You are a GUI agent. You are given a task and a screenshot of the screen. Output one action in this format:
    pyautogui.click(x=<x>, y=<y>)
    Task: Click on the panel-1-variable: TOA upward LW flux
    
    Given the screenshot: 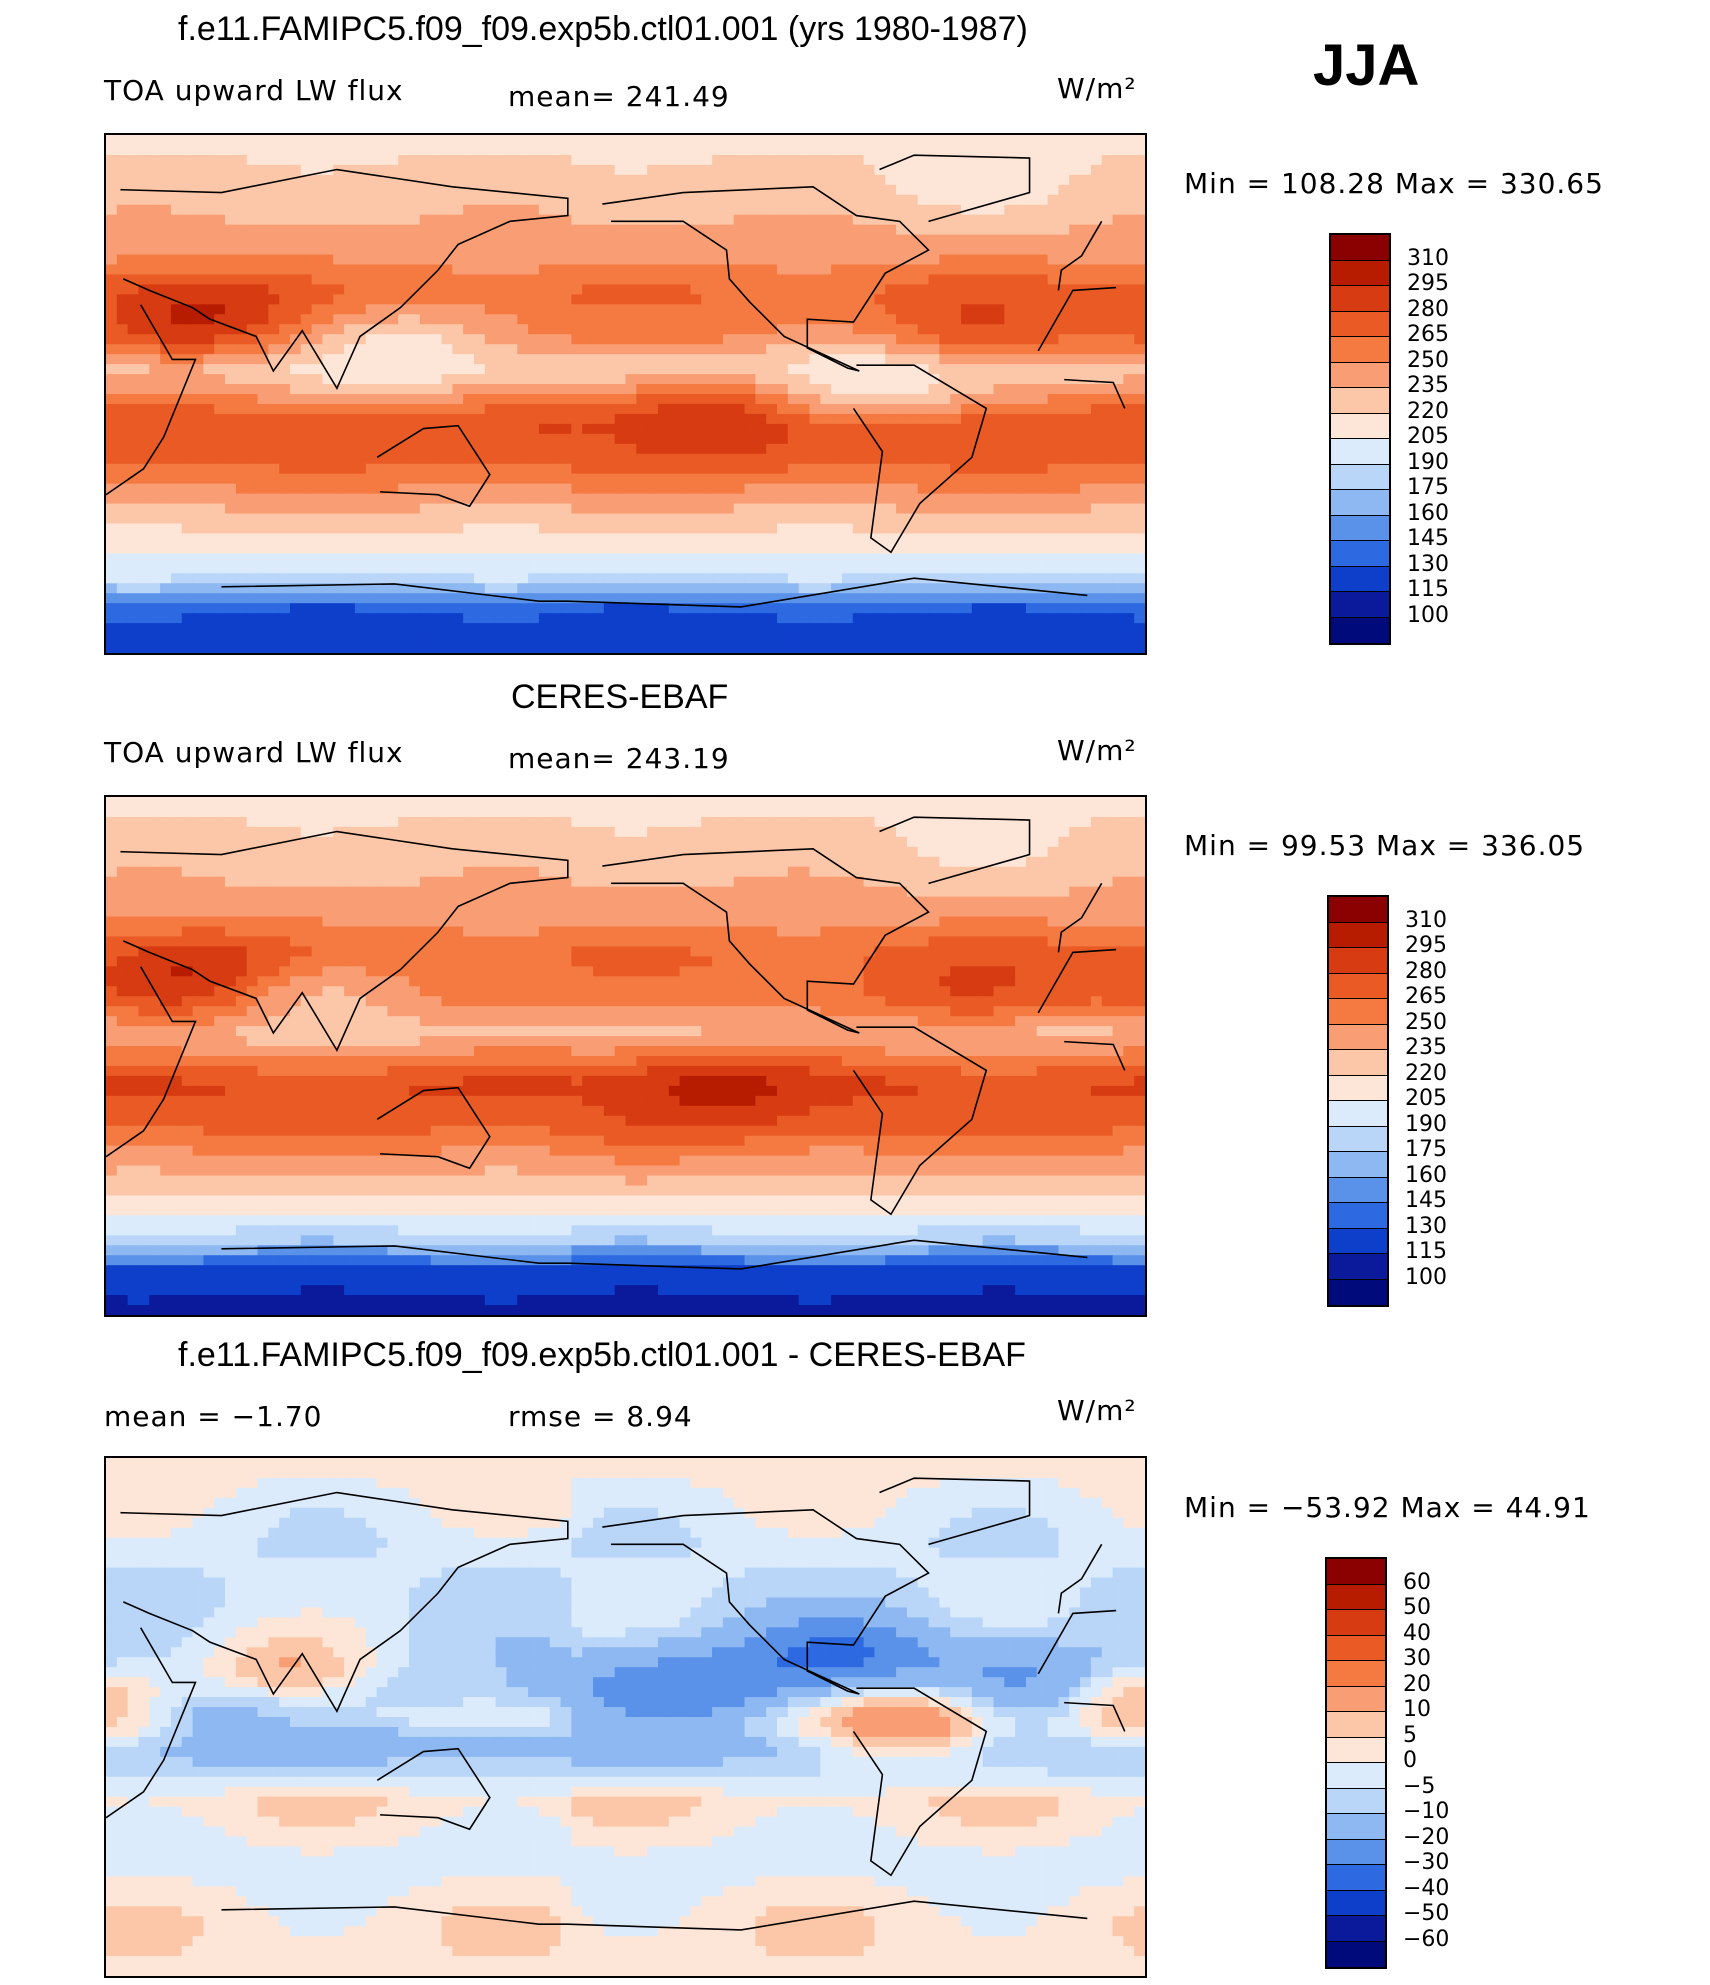 What is the action you would take?
    pyautogui.click(x=254, y=90)
    